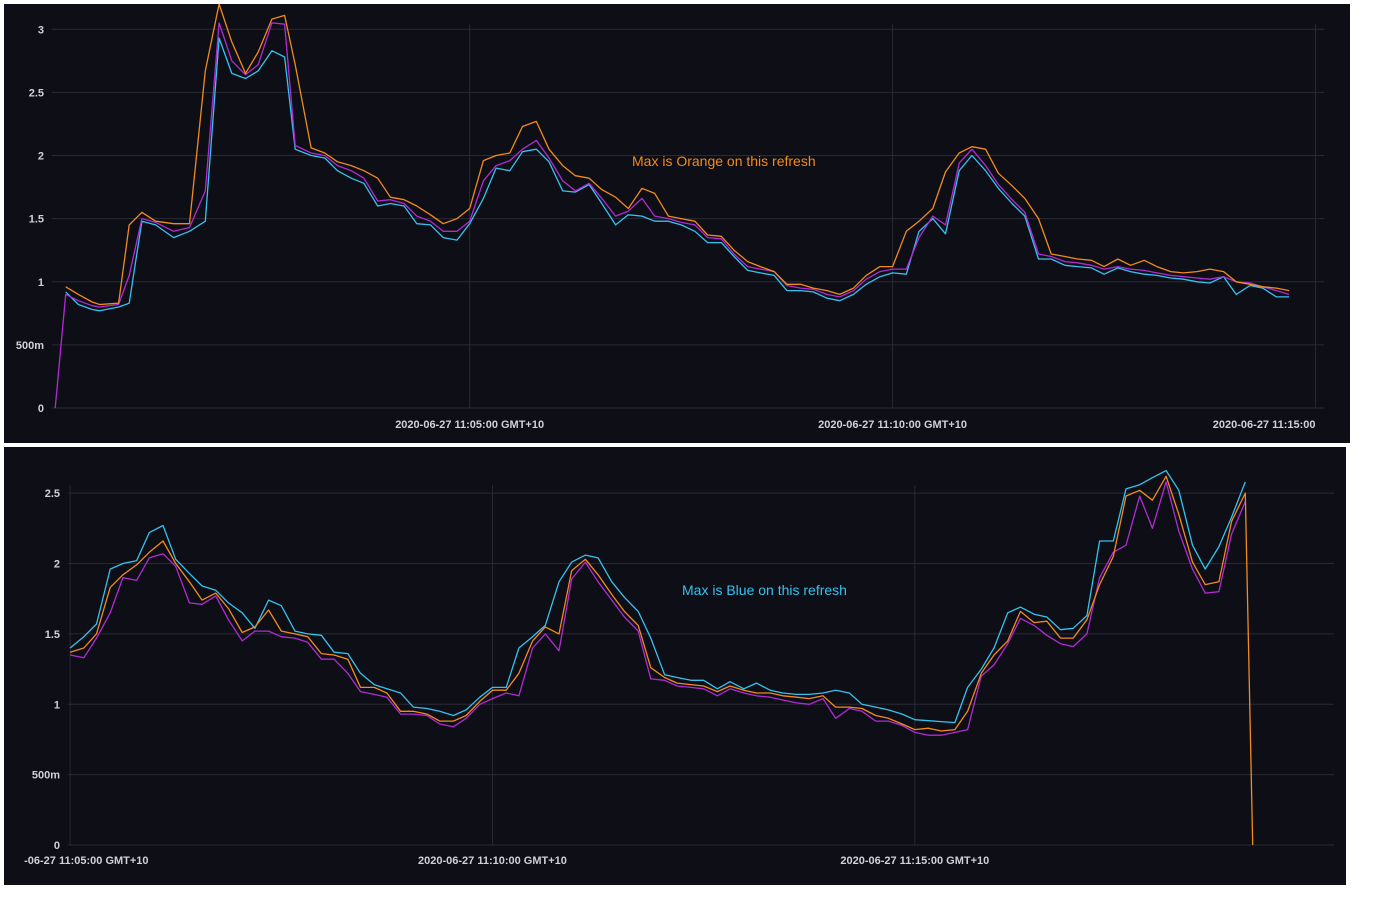  I want to click on top-y-tick-label: 1, so click(41, 283).